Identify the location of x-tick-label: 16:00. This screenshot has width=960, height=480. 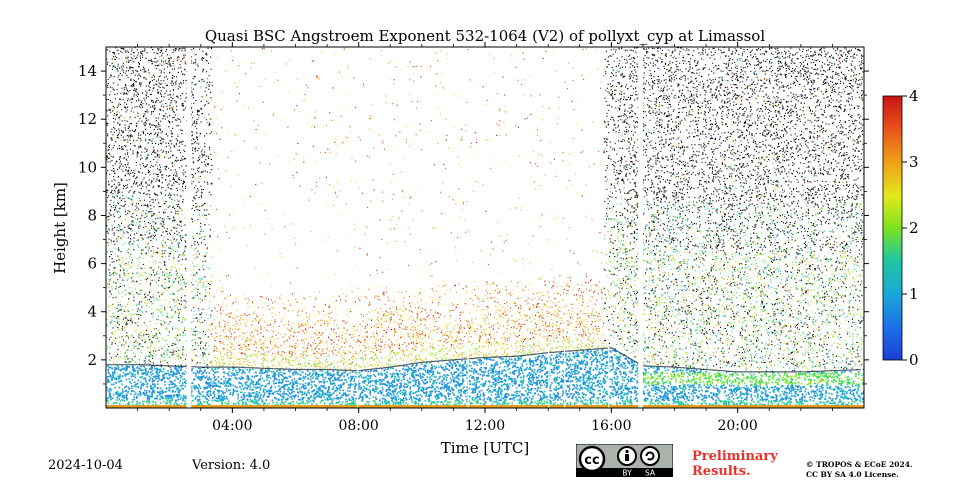
(611, 426).